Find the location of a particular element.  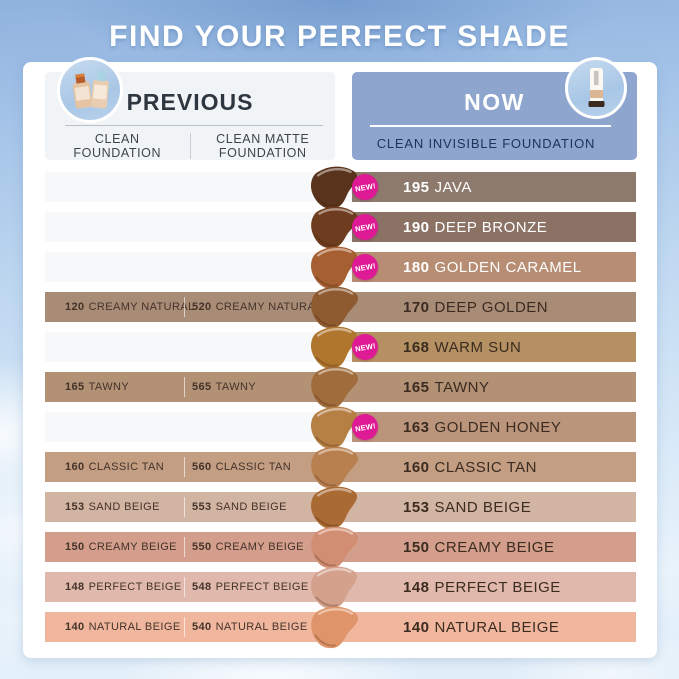

previous-shade-clean: 148 PERFECT BEIGE is located at coordinates (123, 587).